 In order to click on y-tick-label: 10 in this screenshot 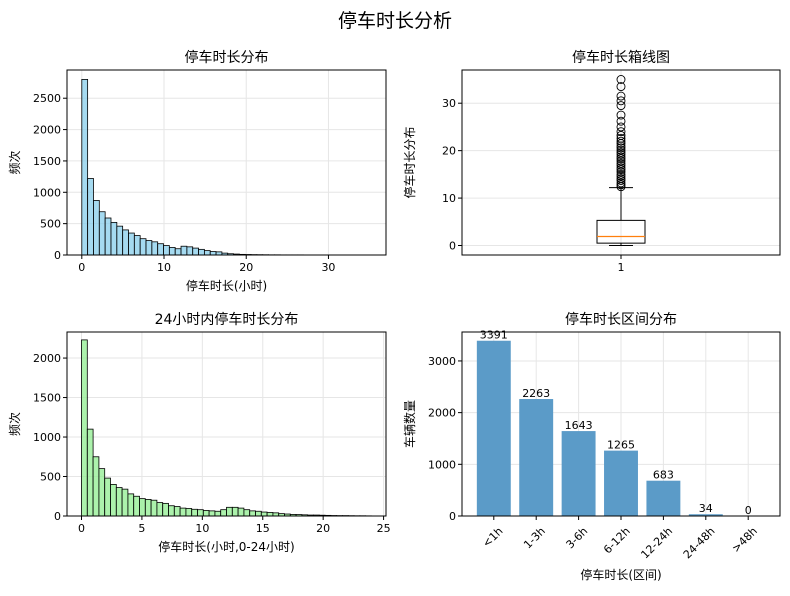, I will do `click(449, 198)`.